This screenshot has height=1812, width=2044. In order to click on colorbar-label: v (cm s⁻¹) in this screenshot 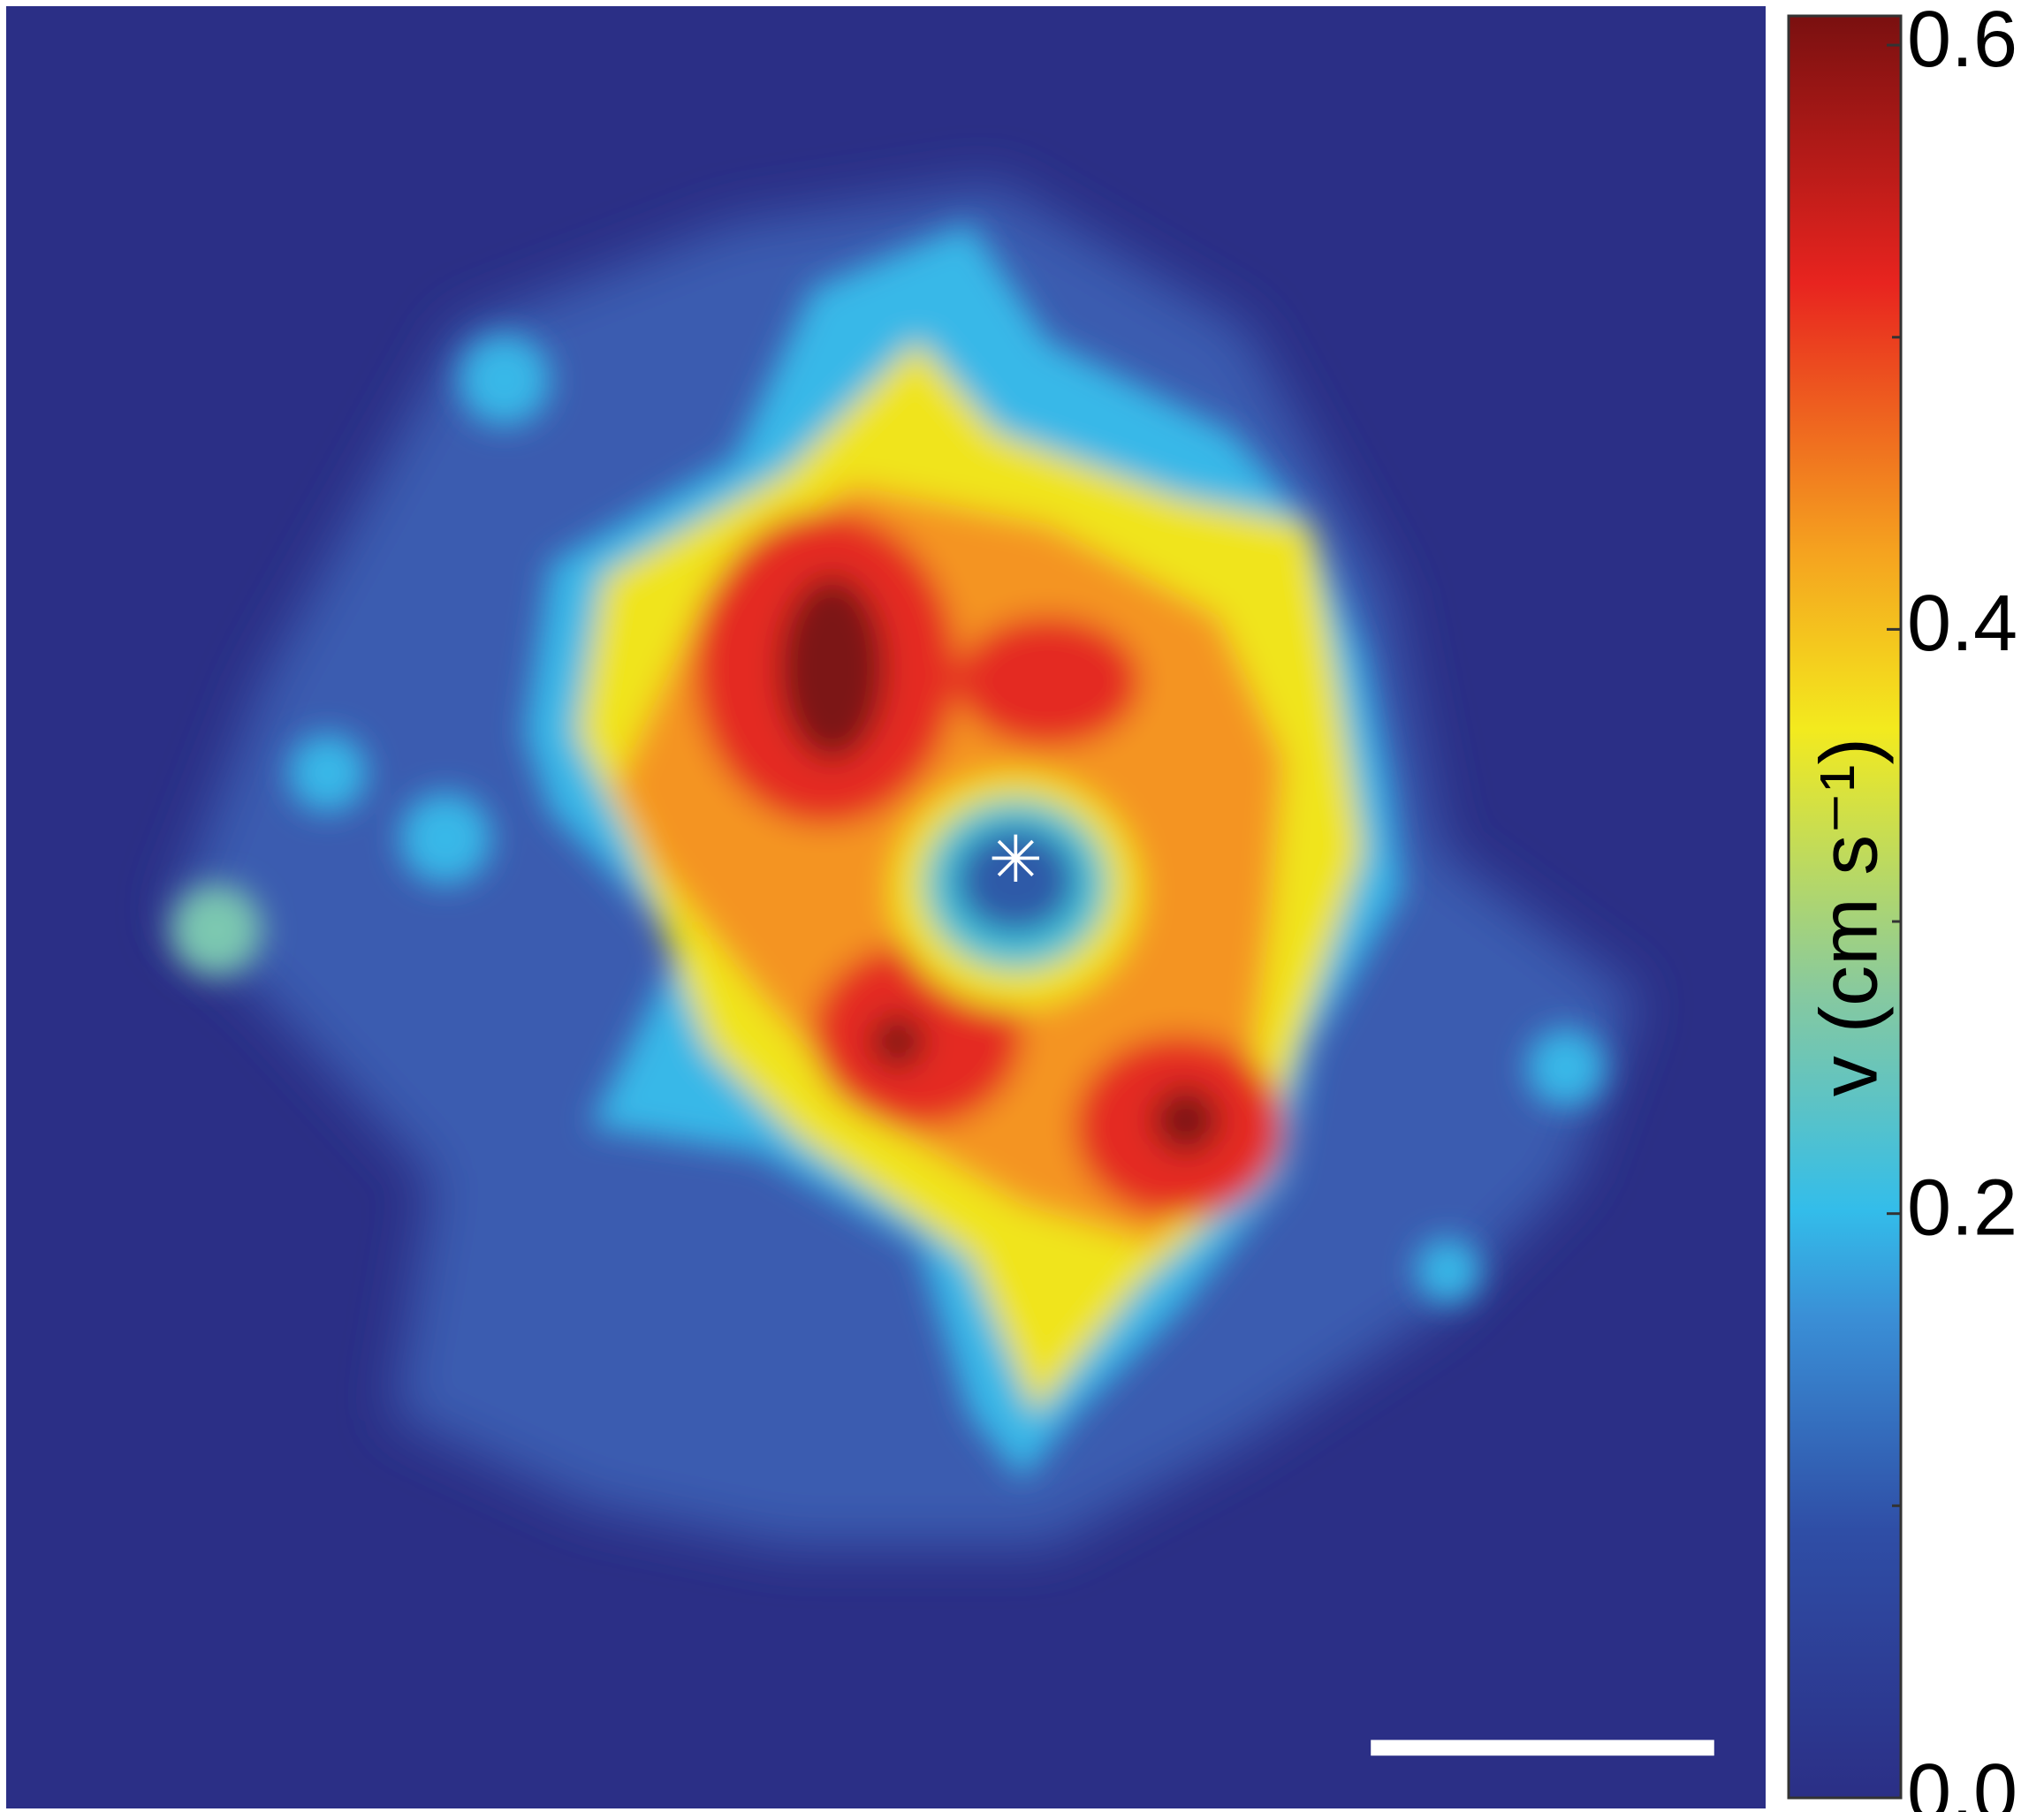, I will do `click(1849, 917)`.